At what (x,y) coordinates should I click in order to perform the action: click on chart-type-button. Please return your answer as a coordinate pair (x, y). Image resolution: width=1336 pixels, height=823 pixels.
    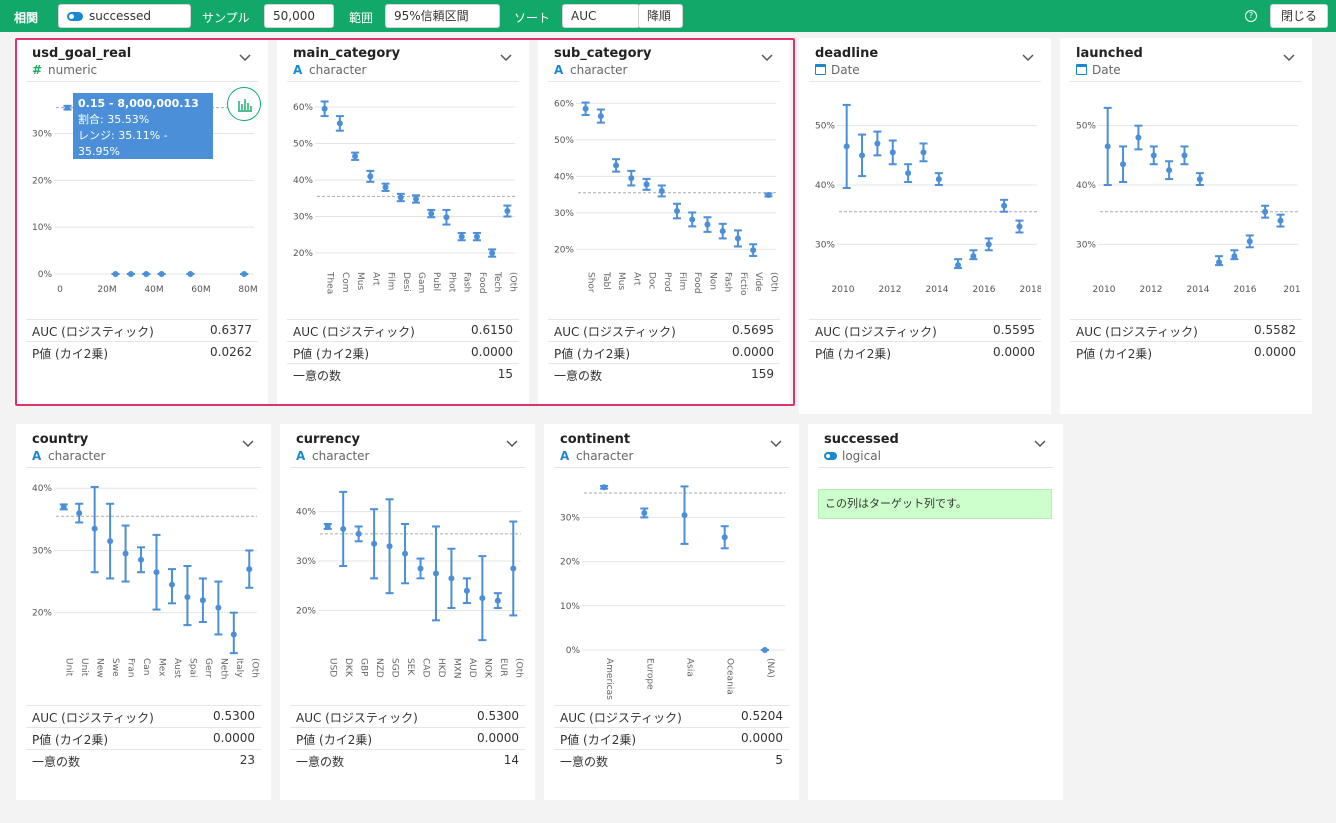
    Looking at the image, I should click on (244, 104).